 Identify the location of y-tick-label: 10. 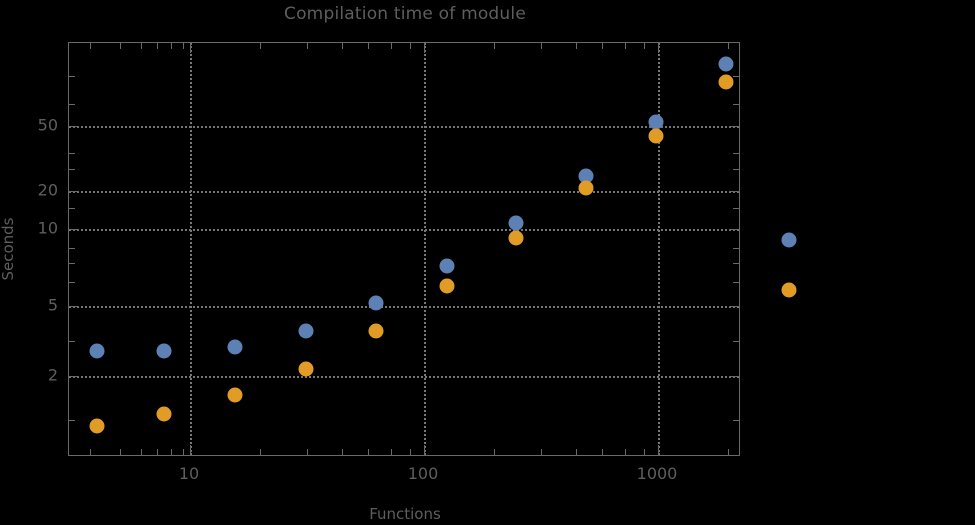
(47, 228).